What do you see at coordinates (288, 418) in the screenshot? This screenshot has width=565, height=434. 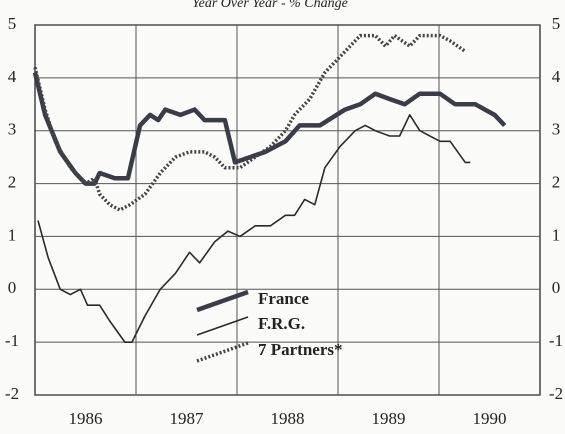 I see `x-tick-label: 1988` at bounding box center [288, 418].